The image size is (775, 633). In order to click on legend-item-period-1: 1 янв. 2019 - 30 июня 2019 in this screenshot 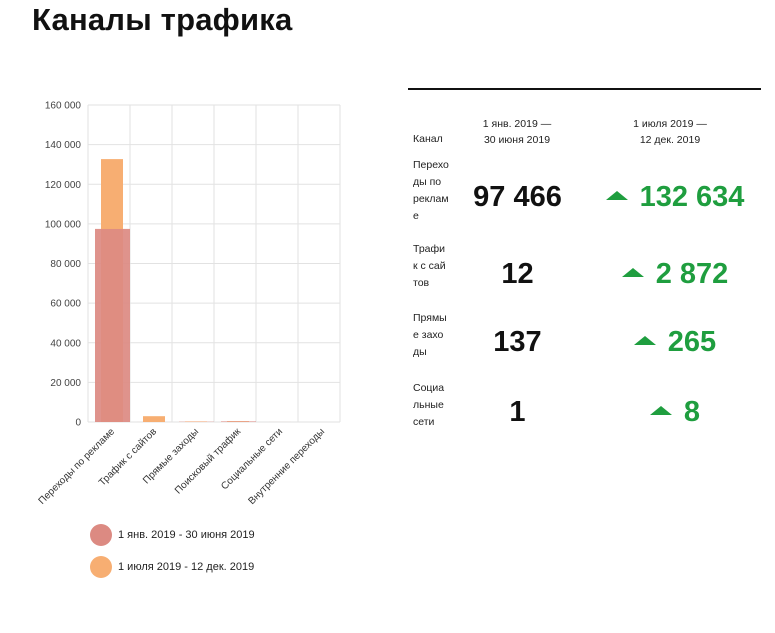, I will do `click(172, 535)`.